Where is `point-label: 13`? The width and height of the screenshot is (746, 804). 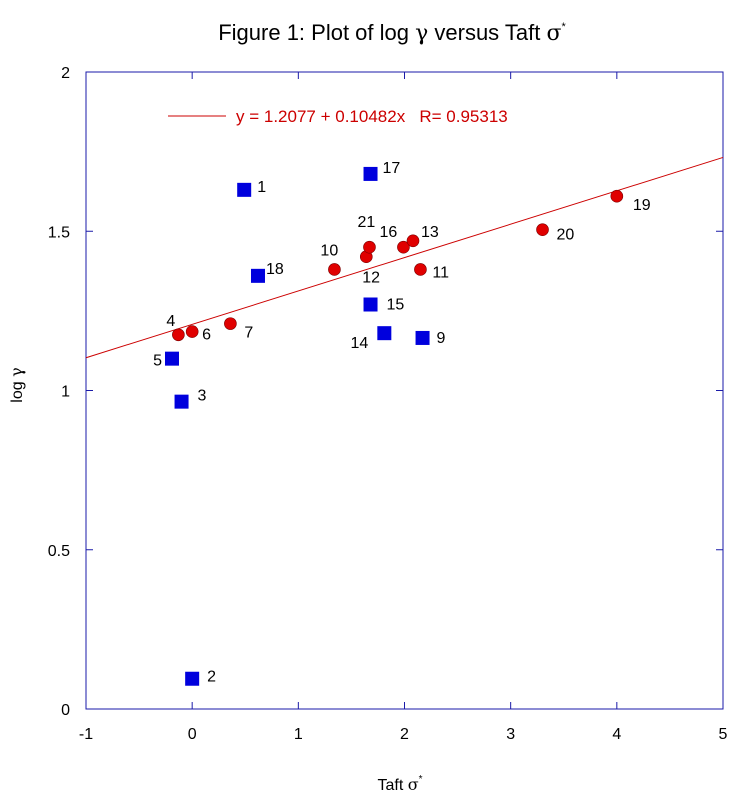 point-label: 13 is located at coordinates (430, 232).